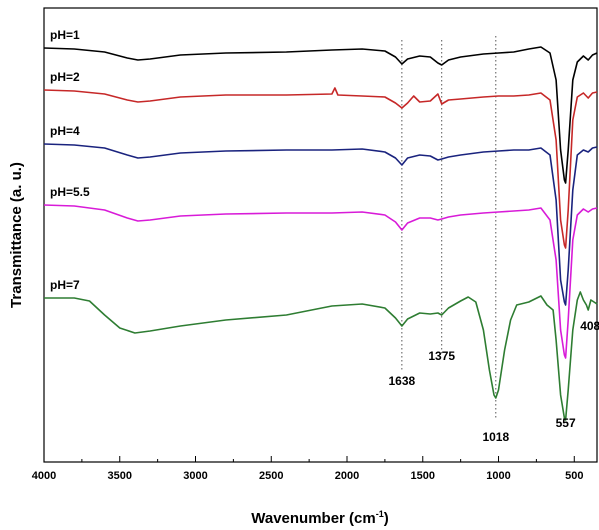  I want to click on x-tick-label-3500: 3500, so click(120, 476).